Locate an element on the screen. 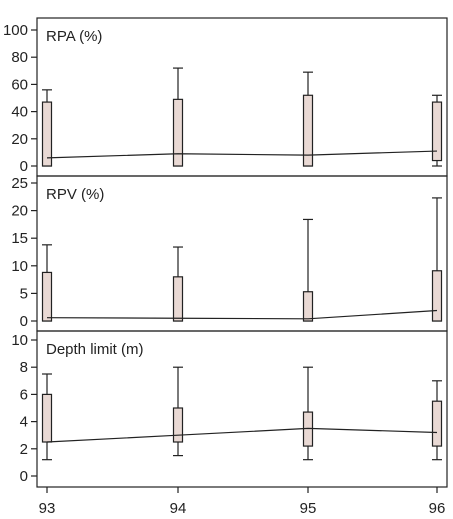 The width and height of the screenshot is (453, 519). y-tick-label: 40 is located at coordinates (19, 112).